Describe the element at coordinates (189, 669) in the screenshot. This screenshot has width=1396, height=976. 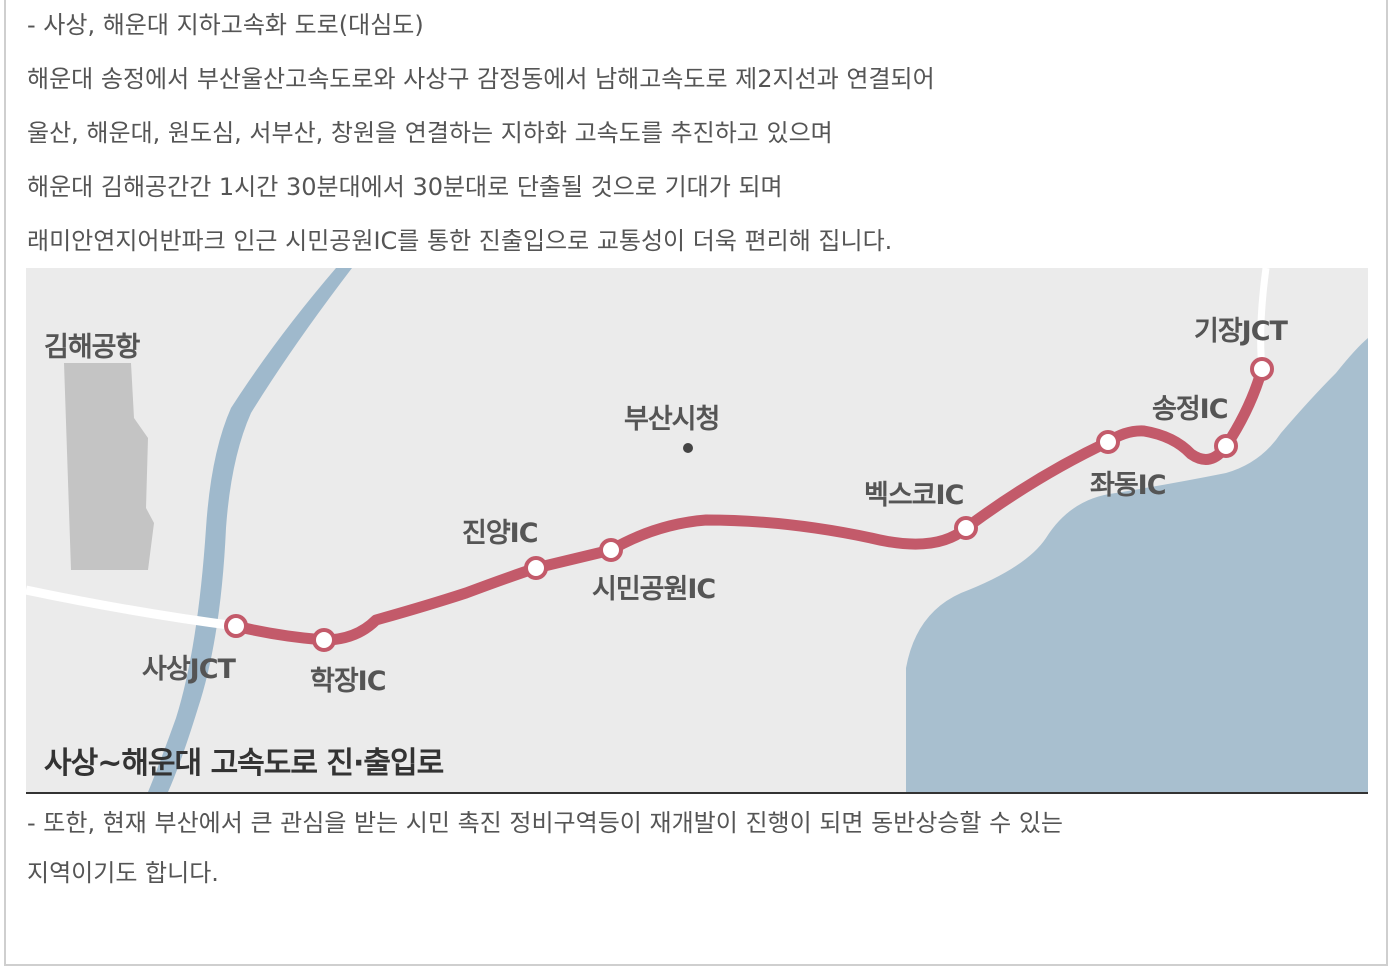
I see `station-sasang-jct-label: 사상JCT` at that location.